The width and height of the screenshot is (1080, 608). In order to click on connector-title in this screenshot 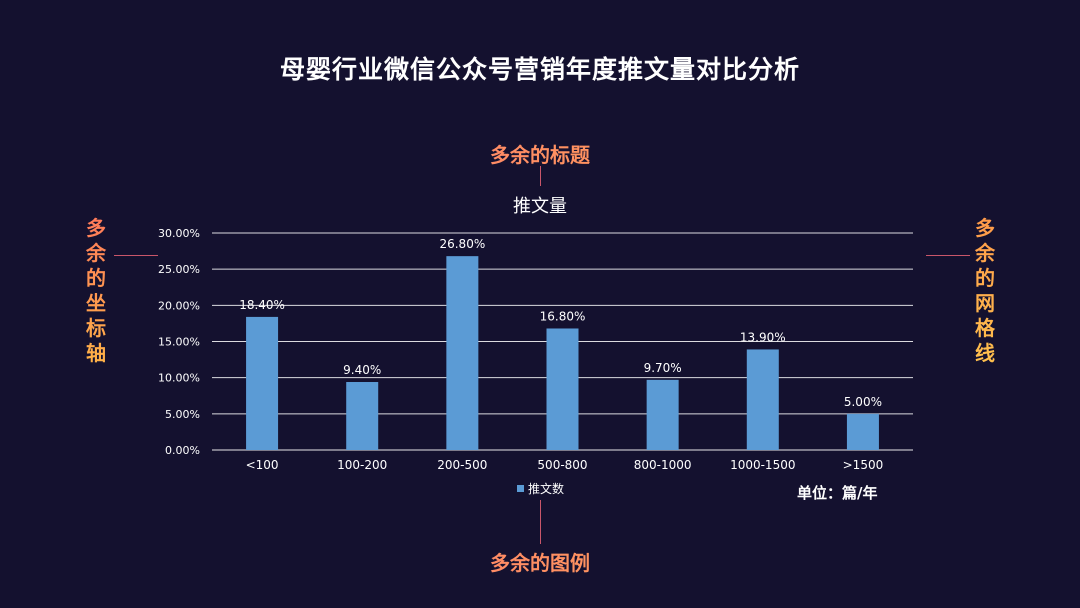, I will do `click(540, 176)`.